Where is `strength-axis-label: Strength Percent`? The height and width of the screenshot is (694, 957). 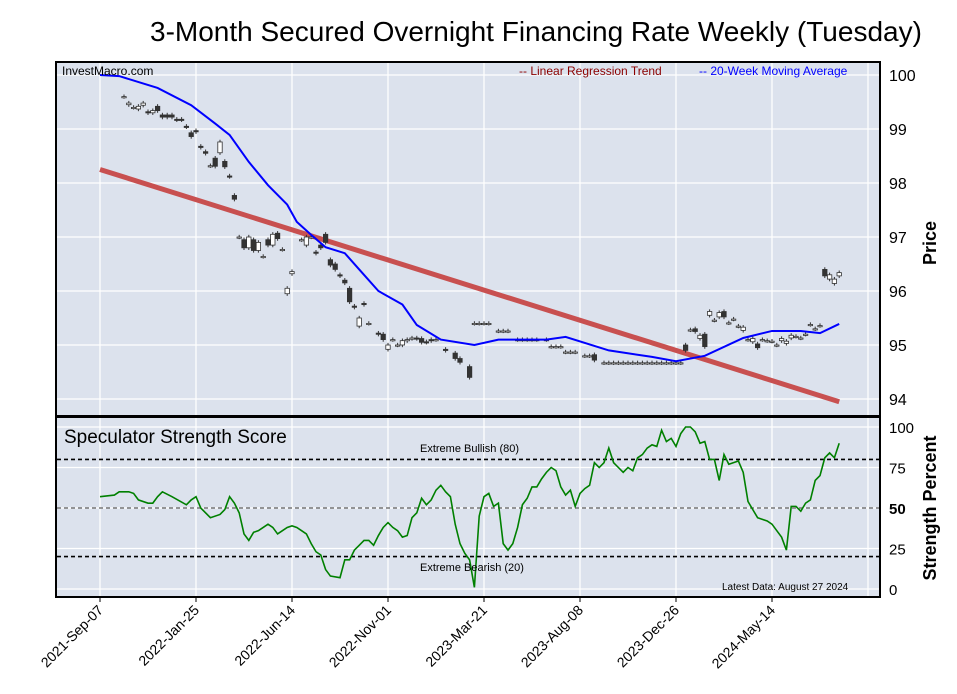 strength-axis-label: Strength Percent is located at coordinates (930, 507).